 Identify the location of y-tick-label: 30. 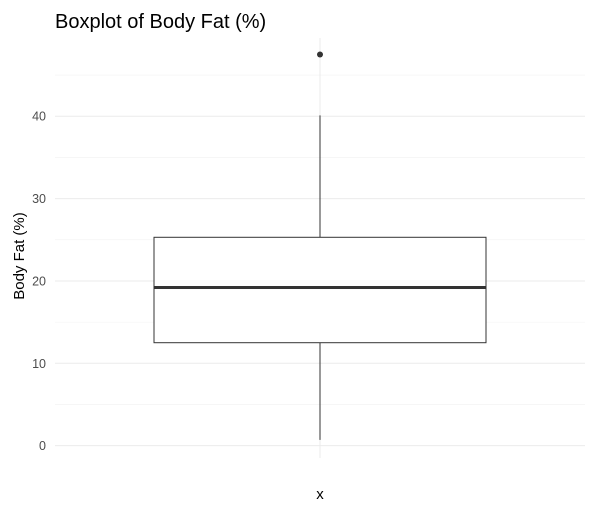
(39, 199).